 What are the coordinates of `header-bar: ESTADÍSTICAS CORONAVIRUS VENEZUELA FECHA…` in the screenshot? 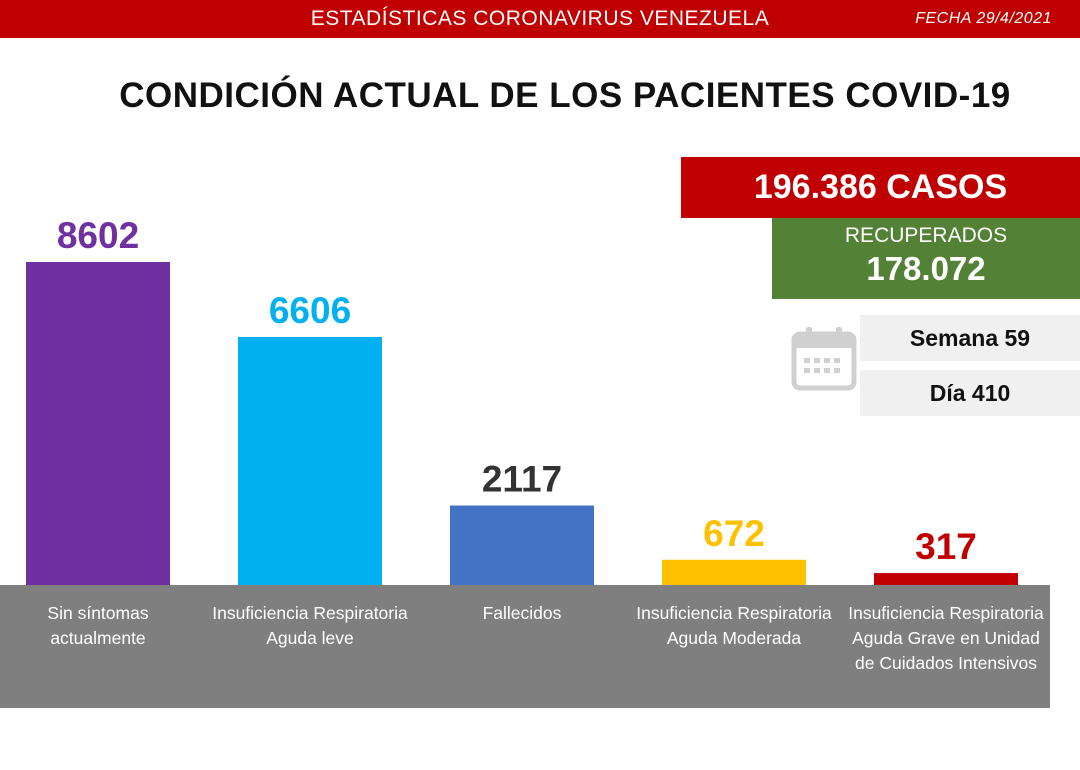 It's located at (540, 19).